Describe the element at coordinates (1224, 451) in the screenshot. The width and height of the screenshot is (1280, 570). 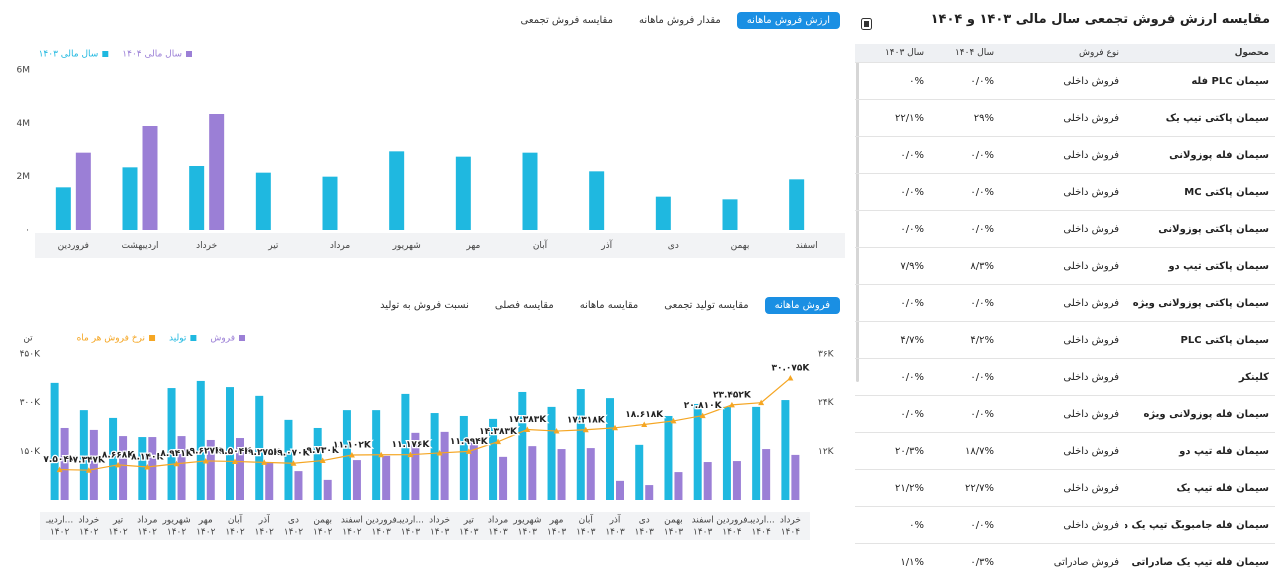
I see `table-cell: سیمان فله تیپ دو` at that location.